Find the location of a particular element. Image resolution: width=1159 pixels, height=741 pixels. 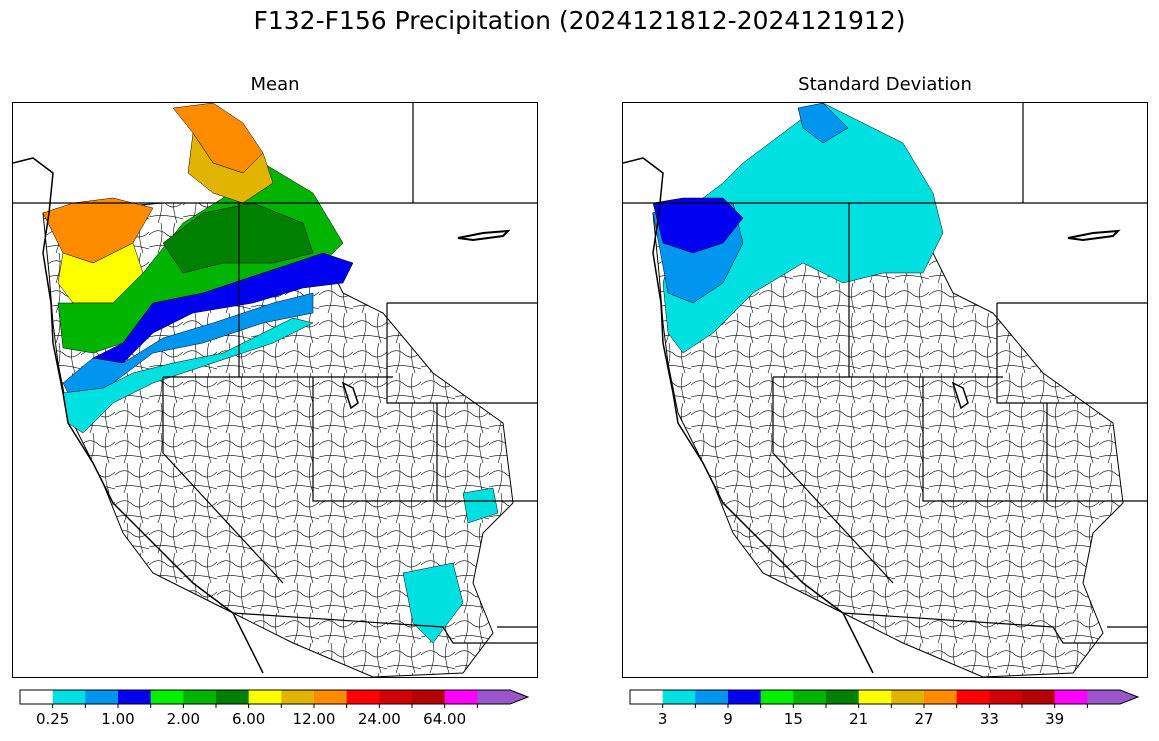

colorbar-tick-label: 39 is located at coordinates (1055, 719).